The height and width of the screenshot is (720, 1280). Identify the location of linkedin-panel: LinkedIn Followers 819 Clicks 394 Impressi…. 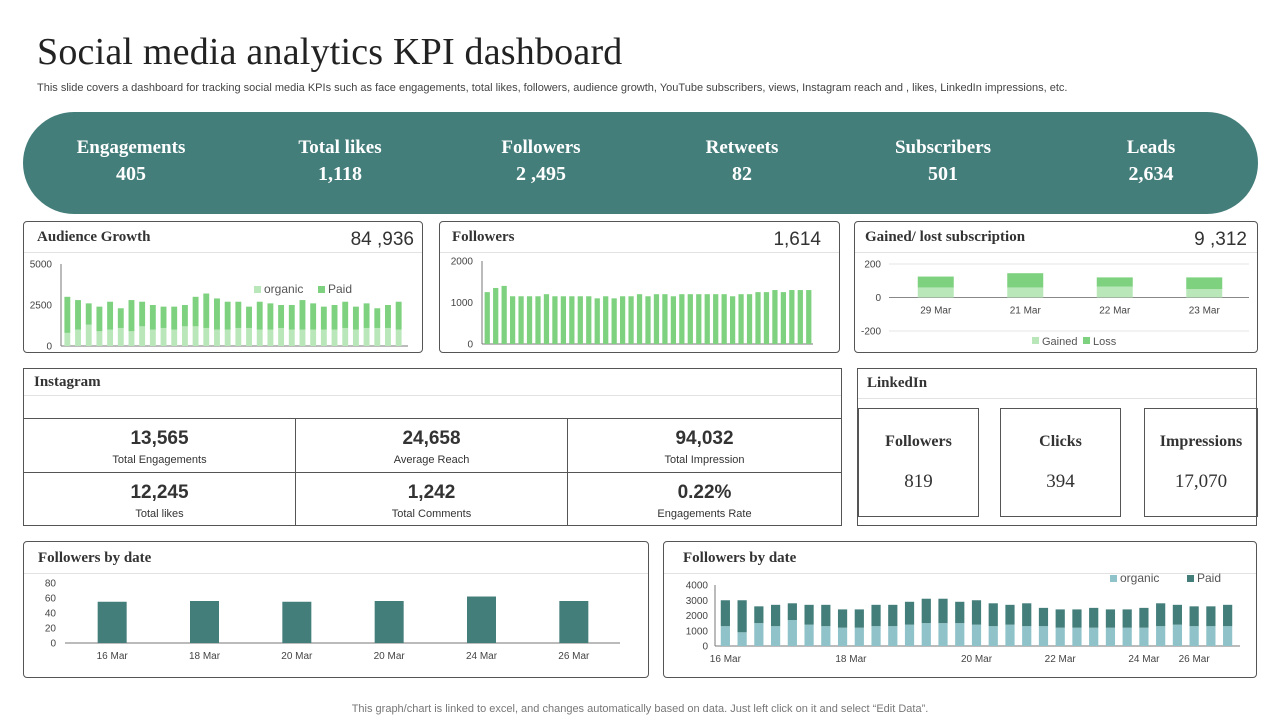
(1057, 447).